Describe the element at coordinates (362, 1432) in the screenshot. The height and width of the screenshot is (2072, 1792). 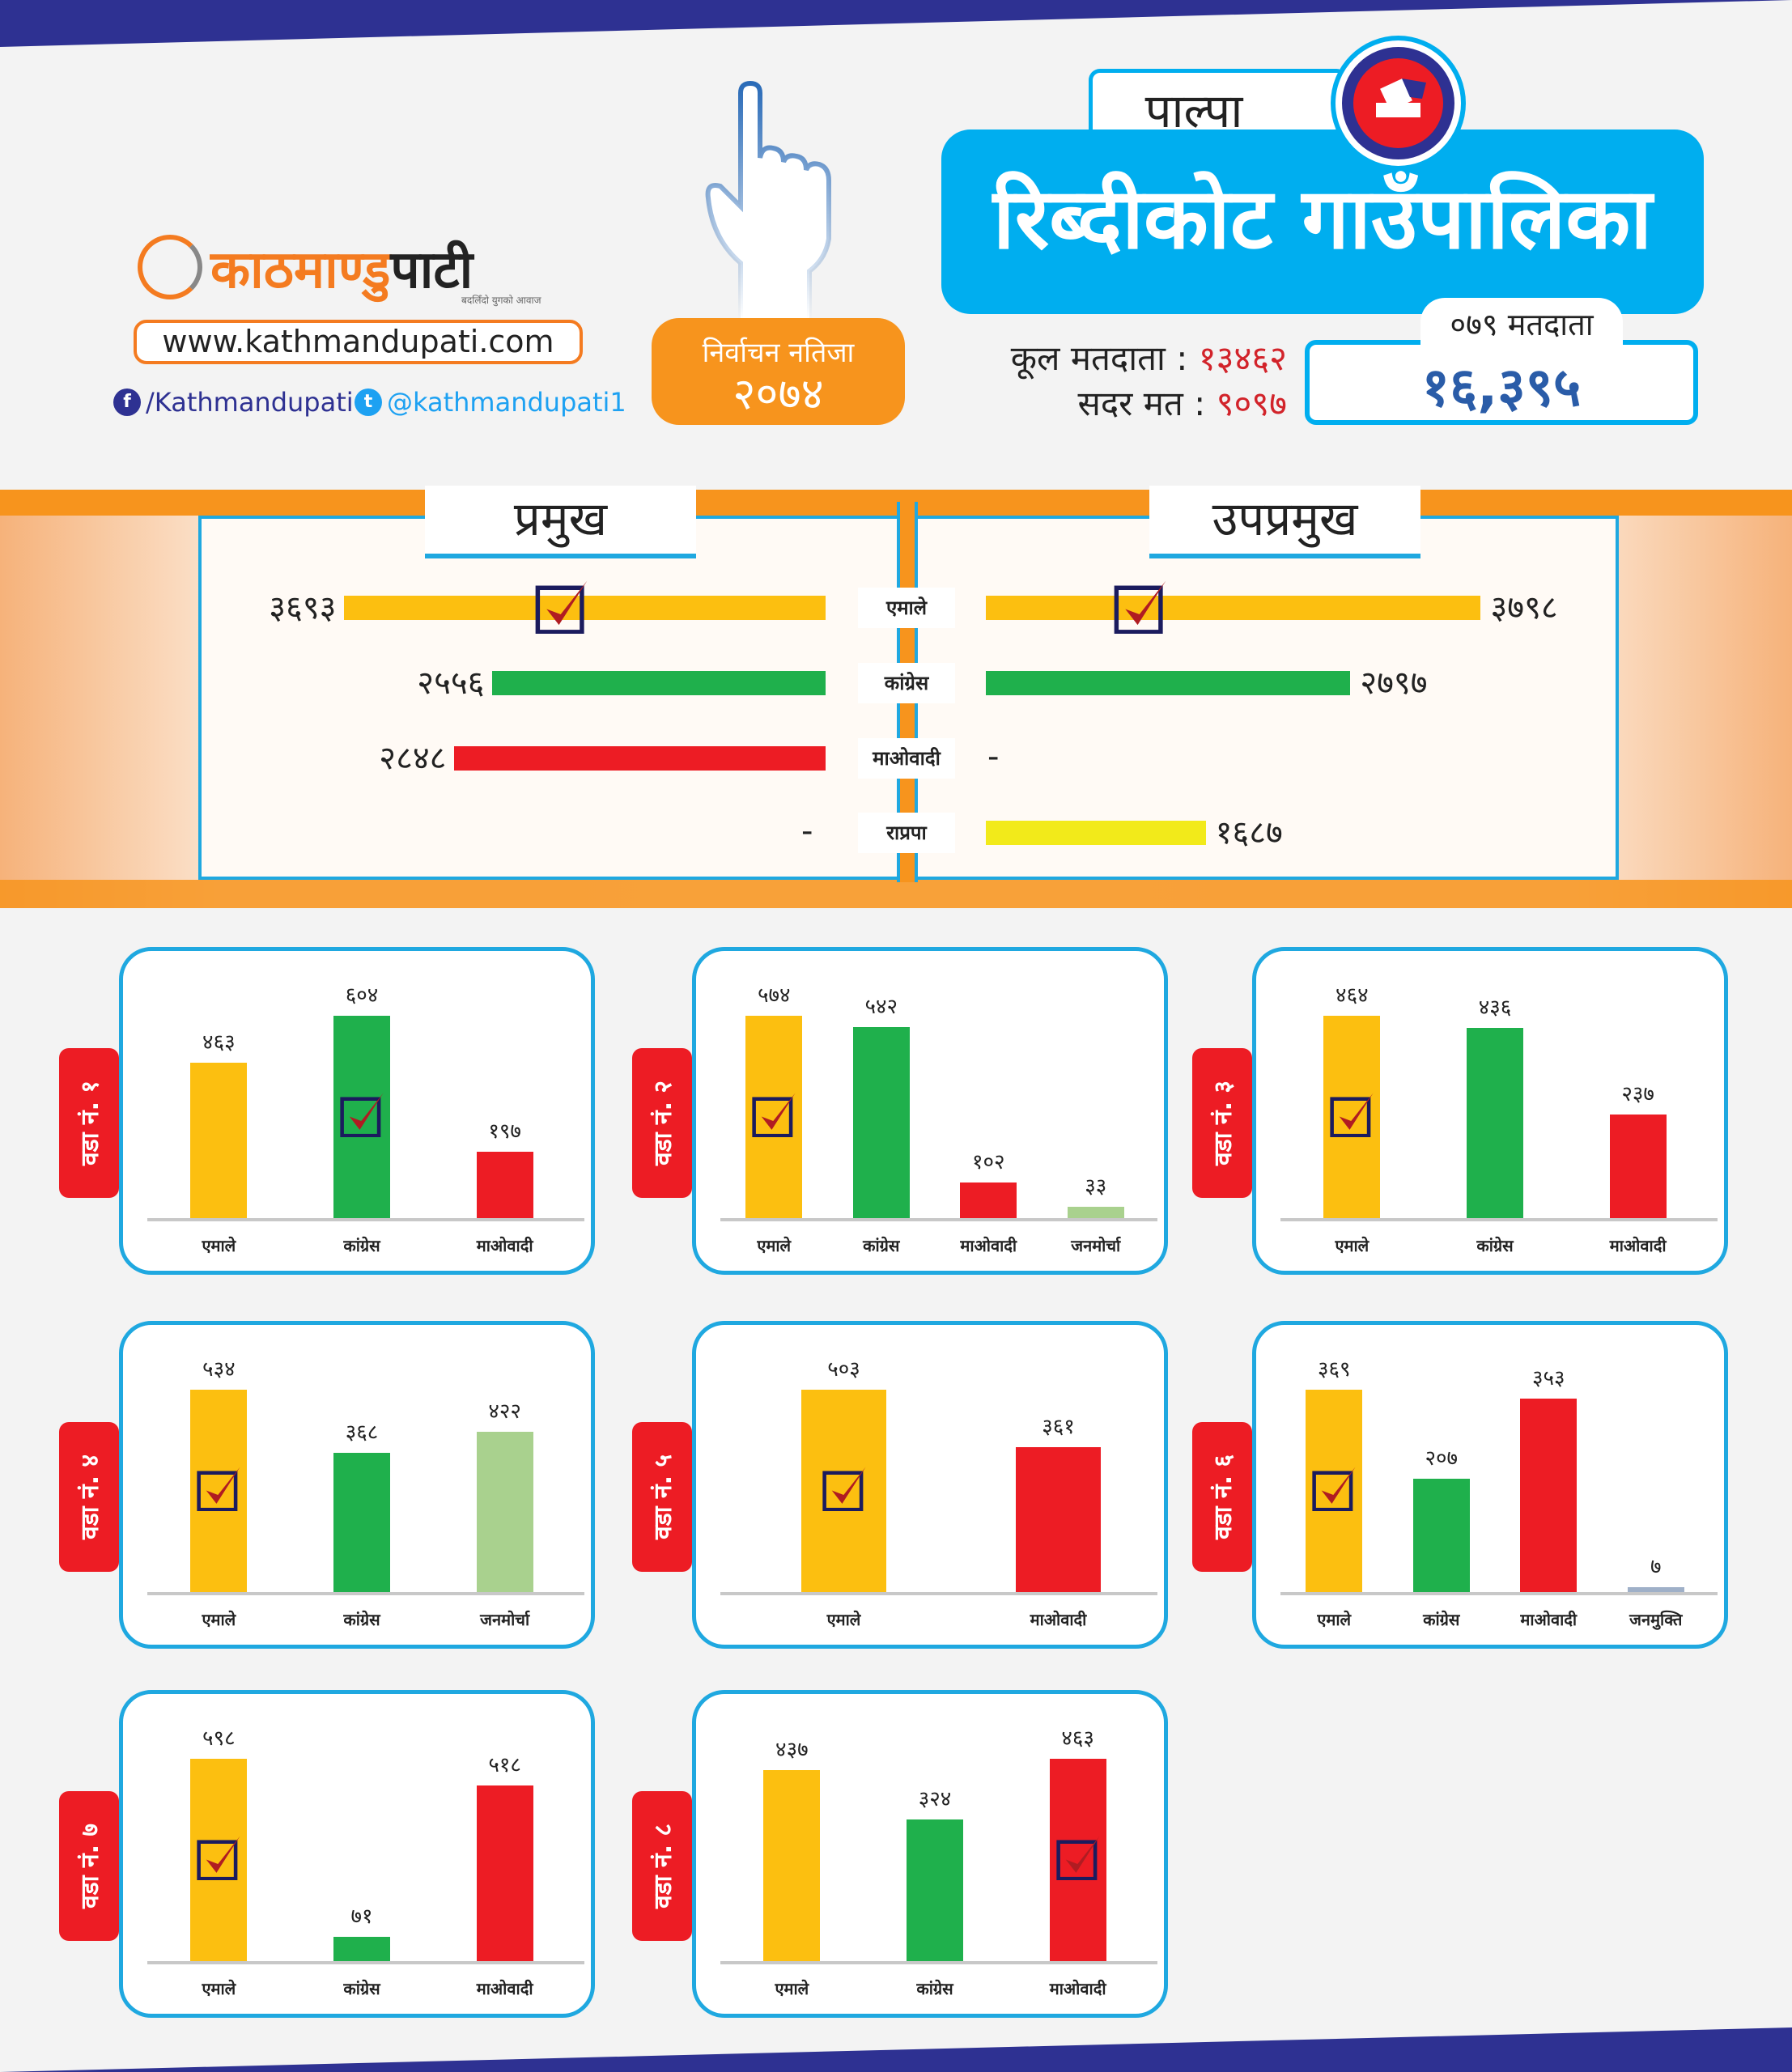
I see `ward-vote-count: ३६८` at that location.